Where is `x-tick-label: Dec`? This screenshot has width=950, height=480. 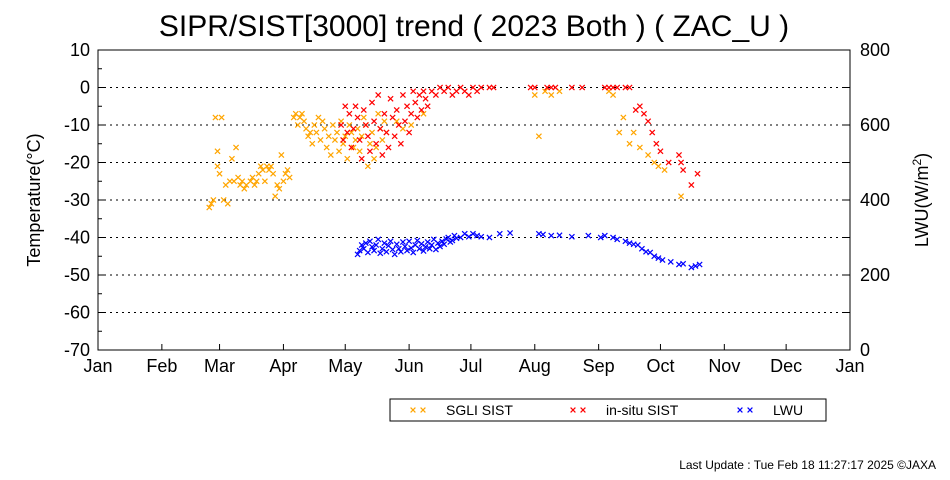 x-tick-label: Dec is located at coordinates (786, 366).